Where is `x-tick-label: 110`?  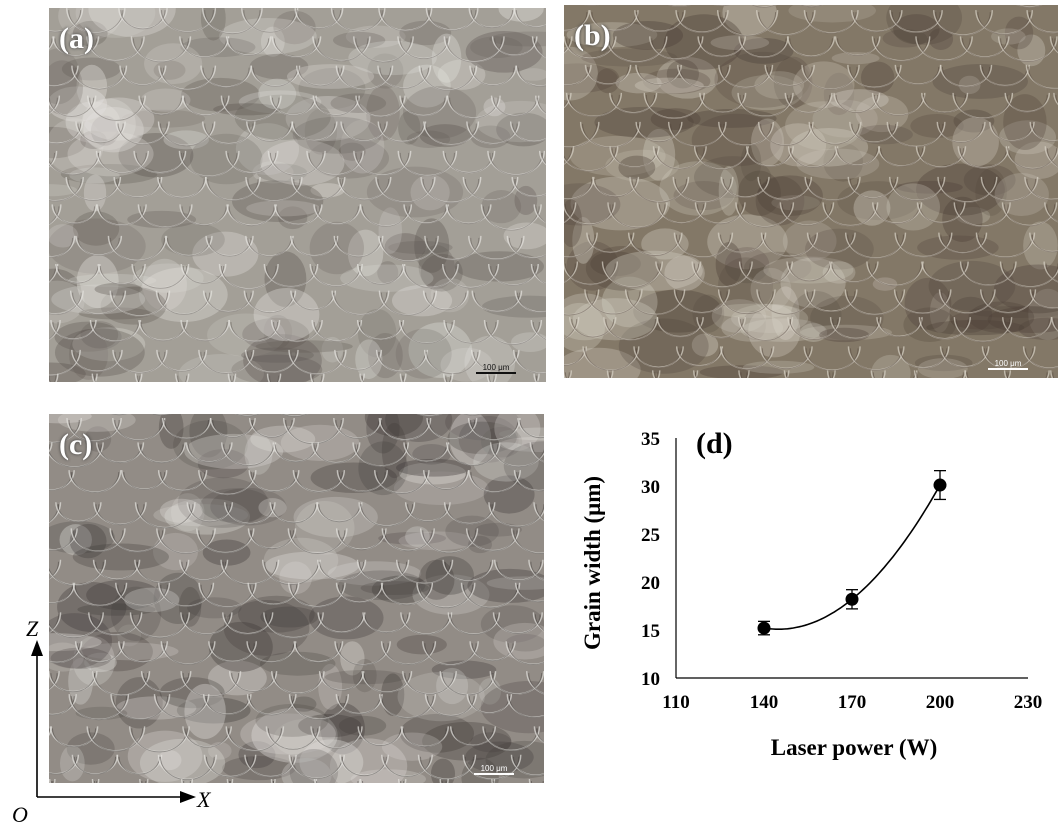
x-tick-label: 110 is located at coordinates (675, 702).